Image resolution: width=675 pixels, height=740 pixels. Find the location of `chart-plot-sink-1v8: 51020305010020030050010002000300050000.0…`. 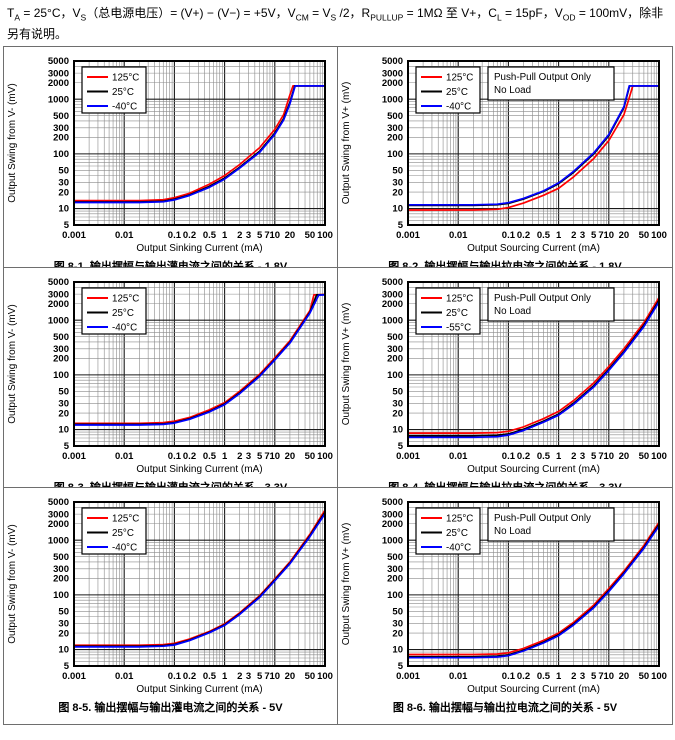

chart-plot-sink-1v8: 51020305010020030050010002000300050000.0… is located at coordinates (170, 155).